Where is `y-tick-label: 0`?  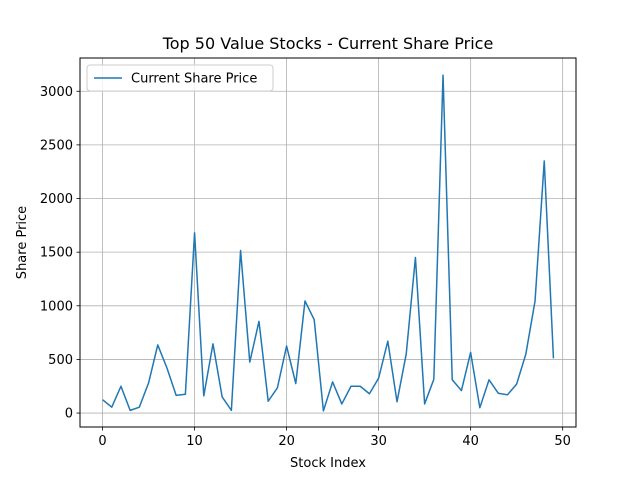 y-tick-label: 0 is located at coordinates (69, 414).